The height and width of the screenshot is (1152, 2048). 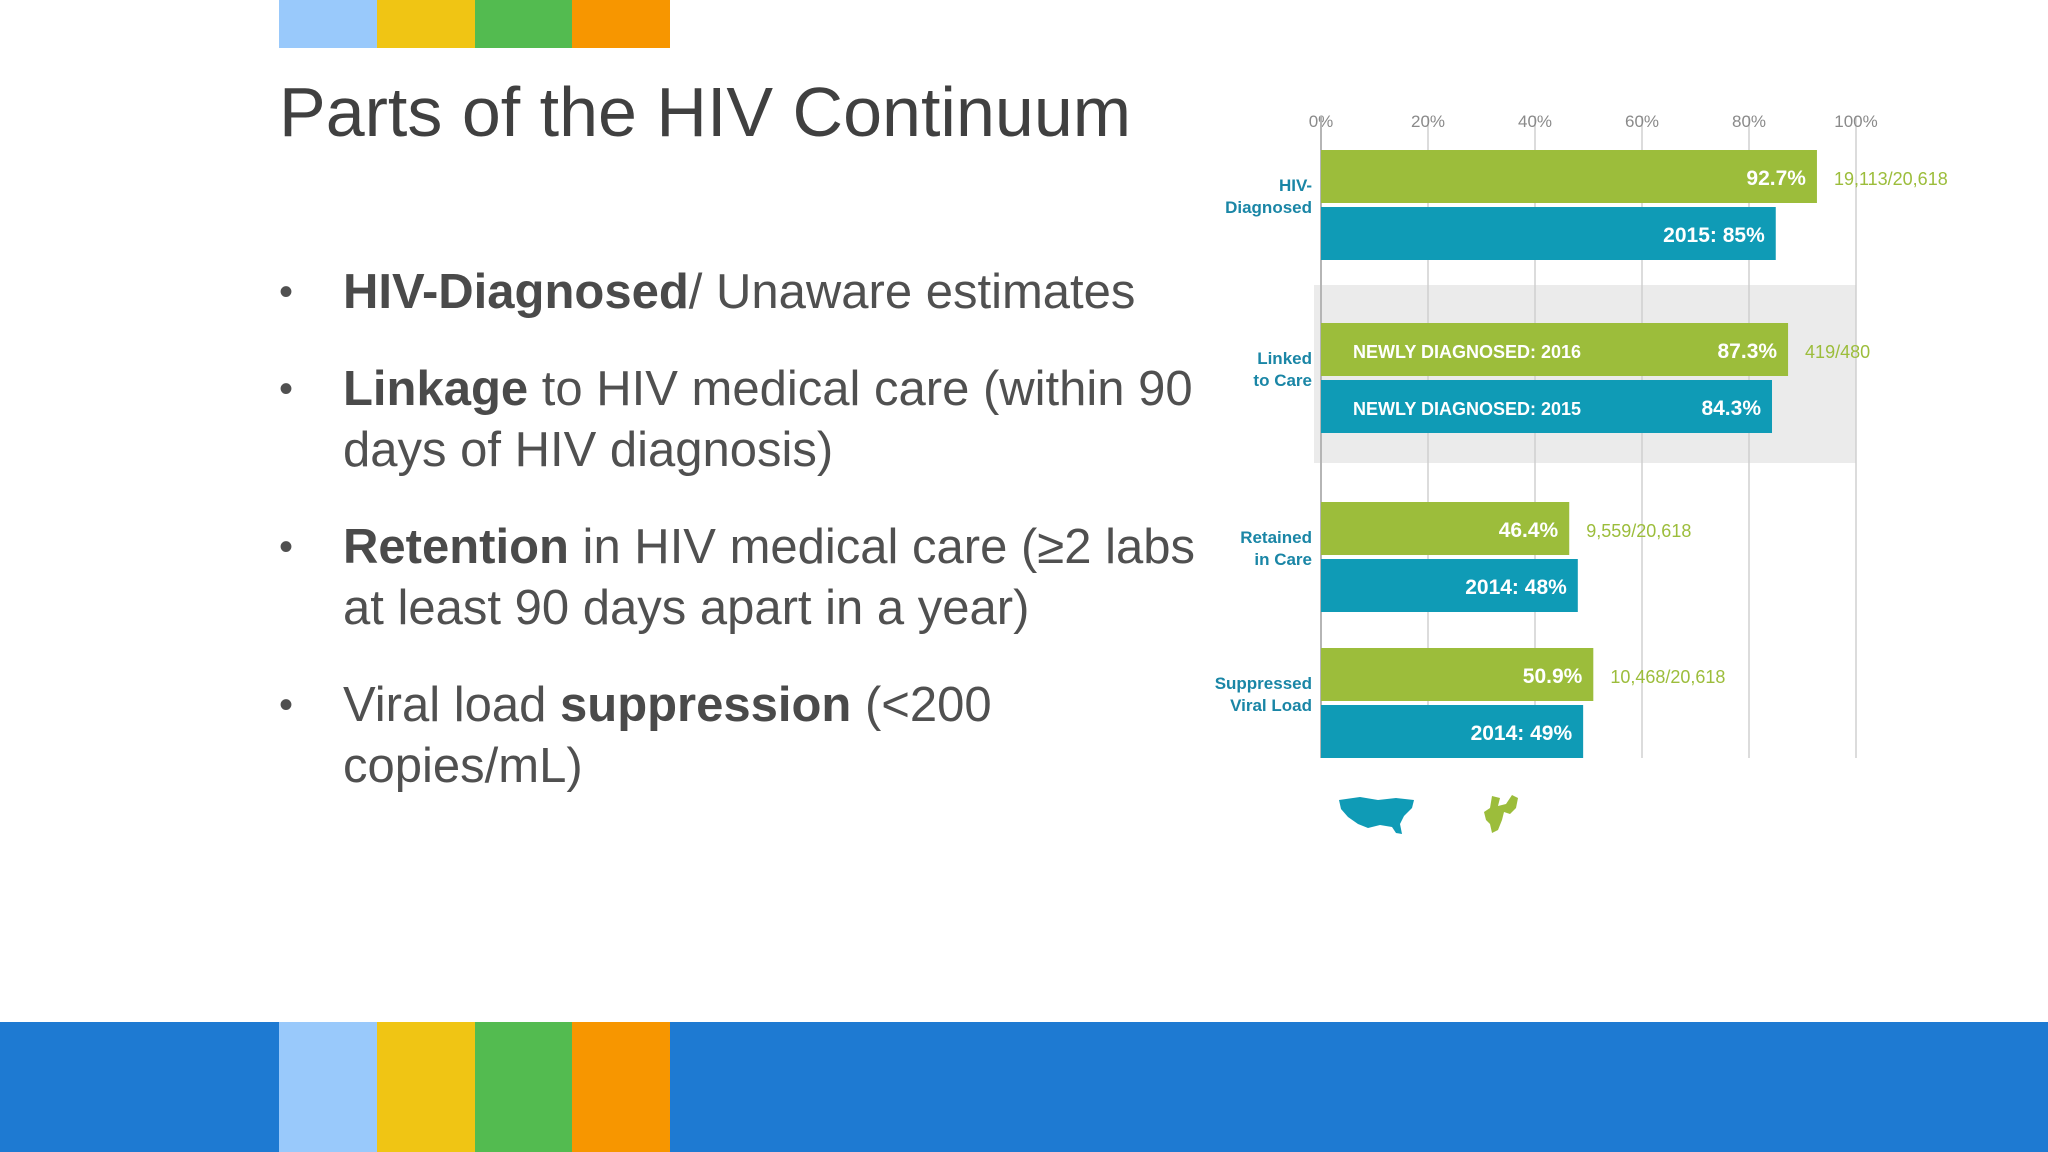 What do you see at coordinates (1467, 409) in the screenshot?
I see `bar-inner-label: NEWLY DIAGNOSED: 2015` at bounding box center [1467, 409].